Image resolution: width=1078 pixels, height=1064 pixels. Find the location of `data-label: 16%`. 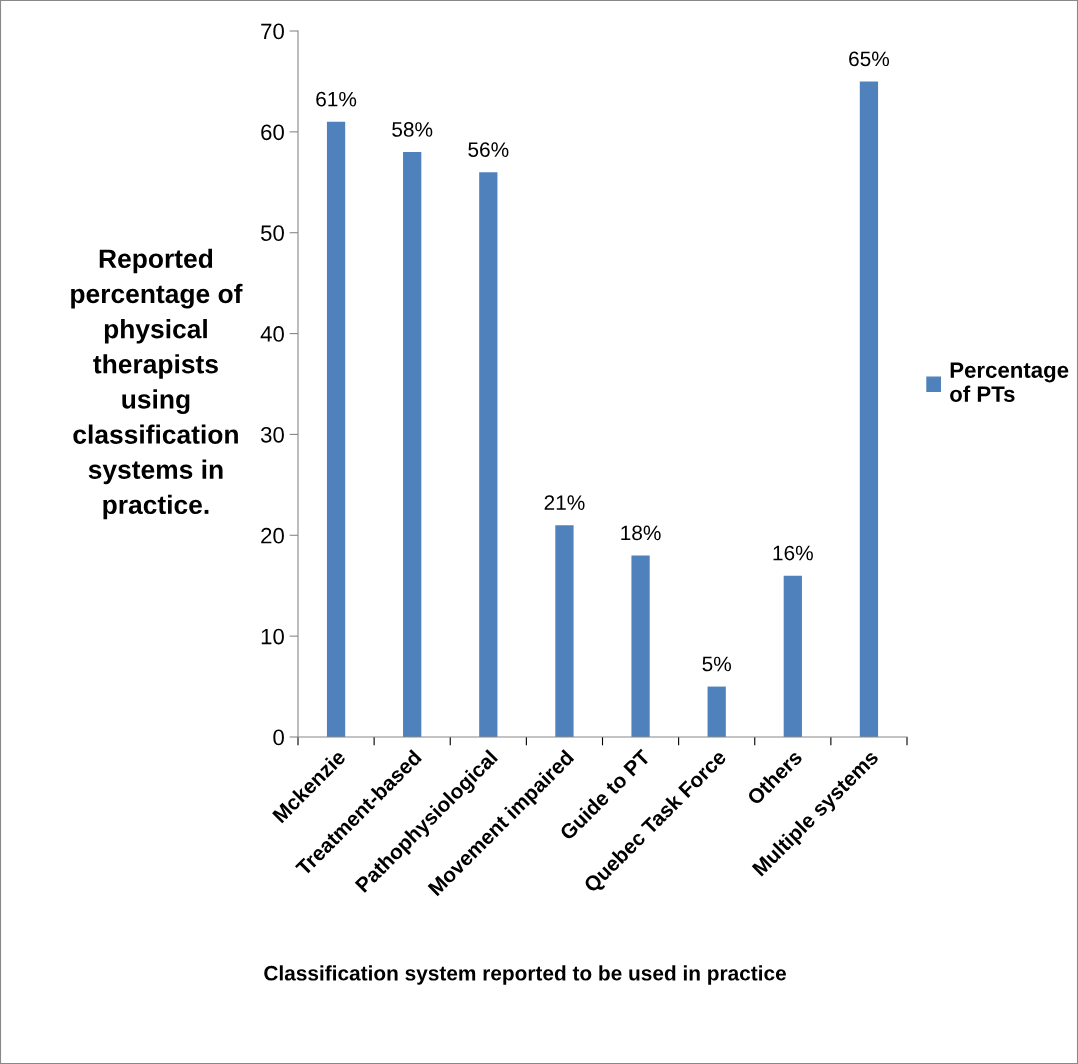

data-label: 16% is located at coordinates (793, 553).